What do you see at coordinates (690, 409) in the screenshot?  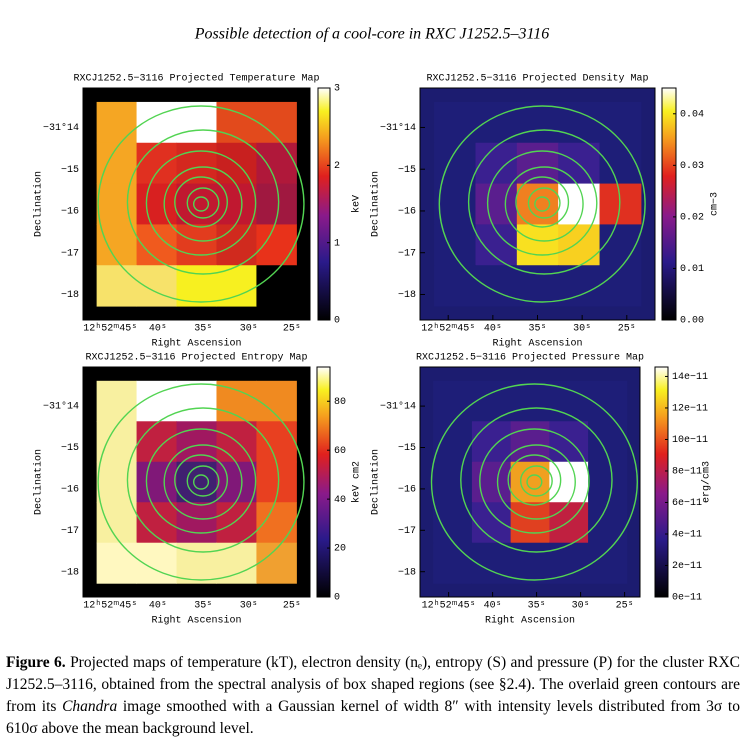 I see `colorbar-tick-label: 12e−11` at bounding box center [690, 409].